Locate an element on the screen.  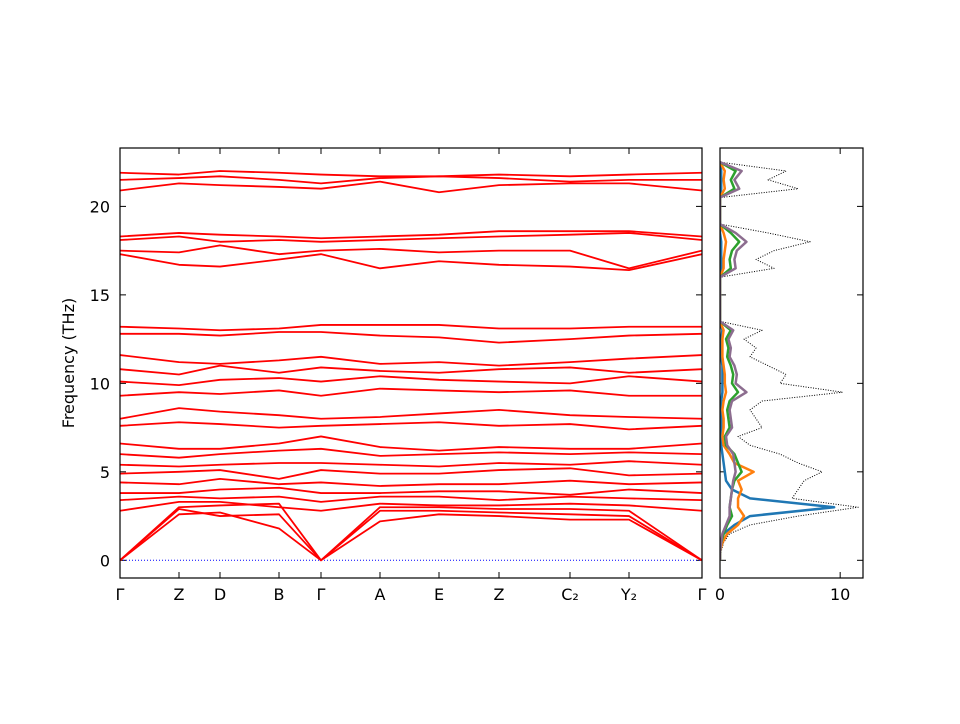
x-tick-label: E is located at coordinates (439, 594).